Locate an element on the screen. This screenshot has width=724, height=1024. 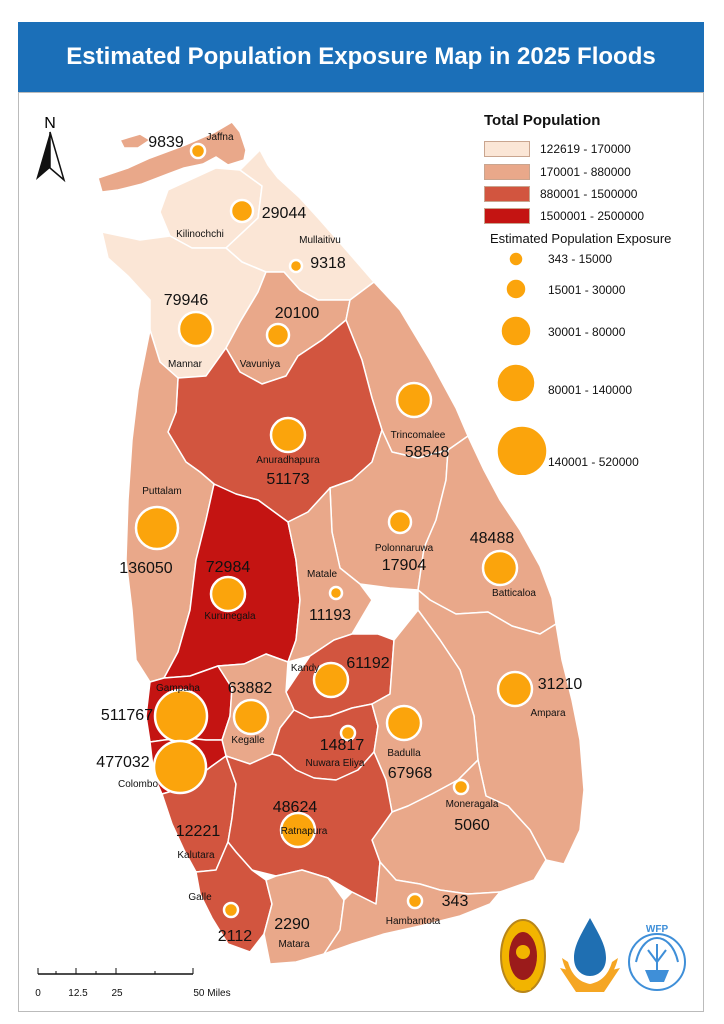
legend-exposure-label-2: 30001 - 80000 is located at coordinates (587, 332).